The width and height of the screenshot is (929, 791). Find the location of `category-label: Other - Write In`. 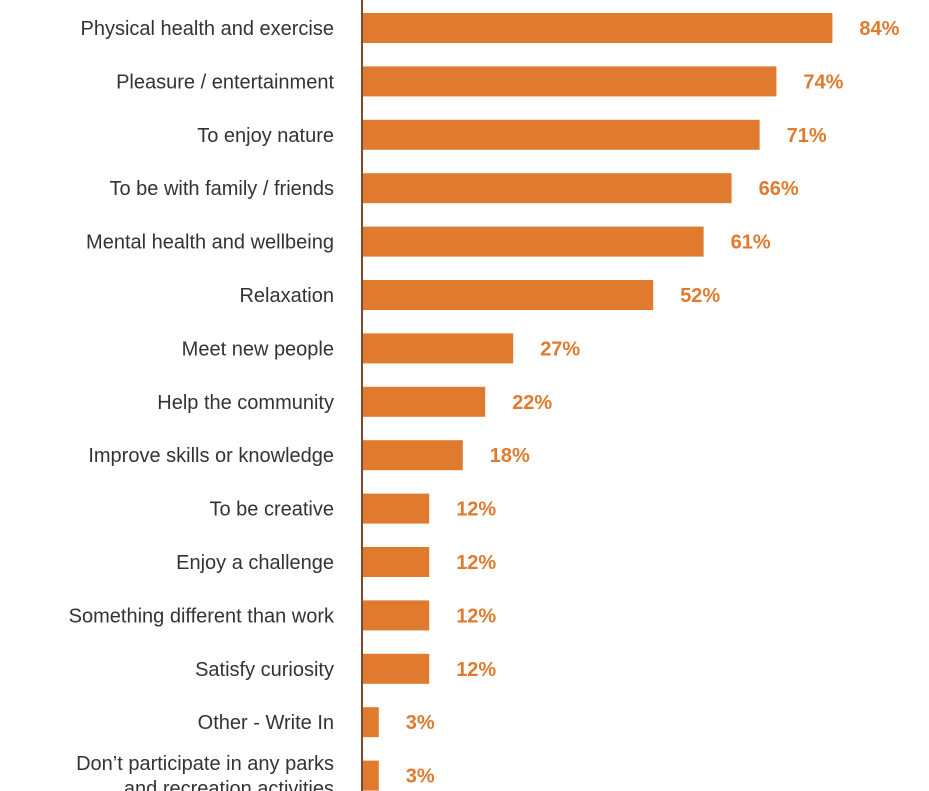

category-label: Other - Write In is located at coordinates (266, 723).